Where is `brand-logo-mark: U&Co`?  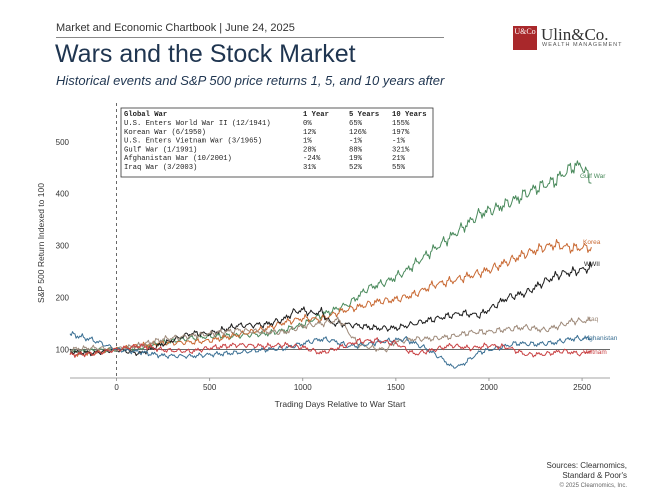
brand-logo-mark: U&Co is located at coordinates (525, 38).